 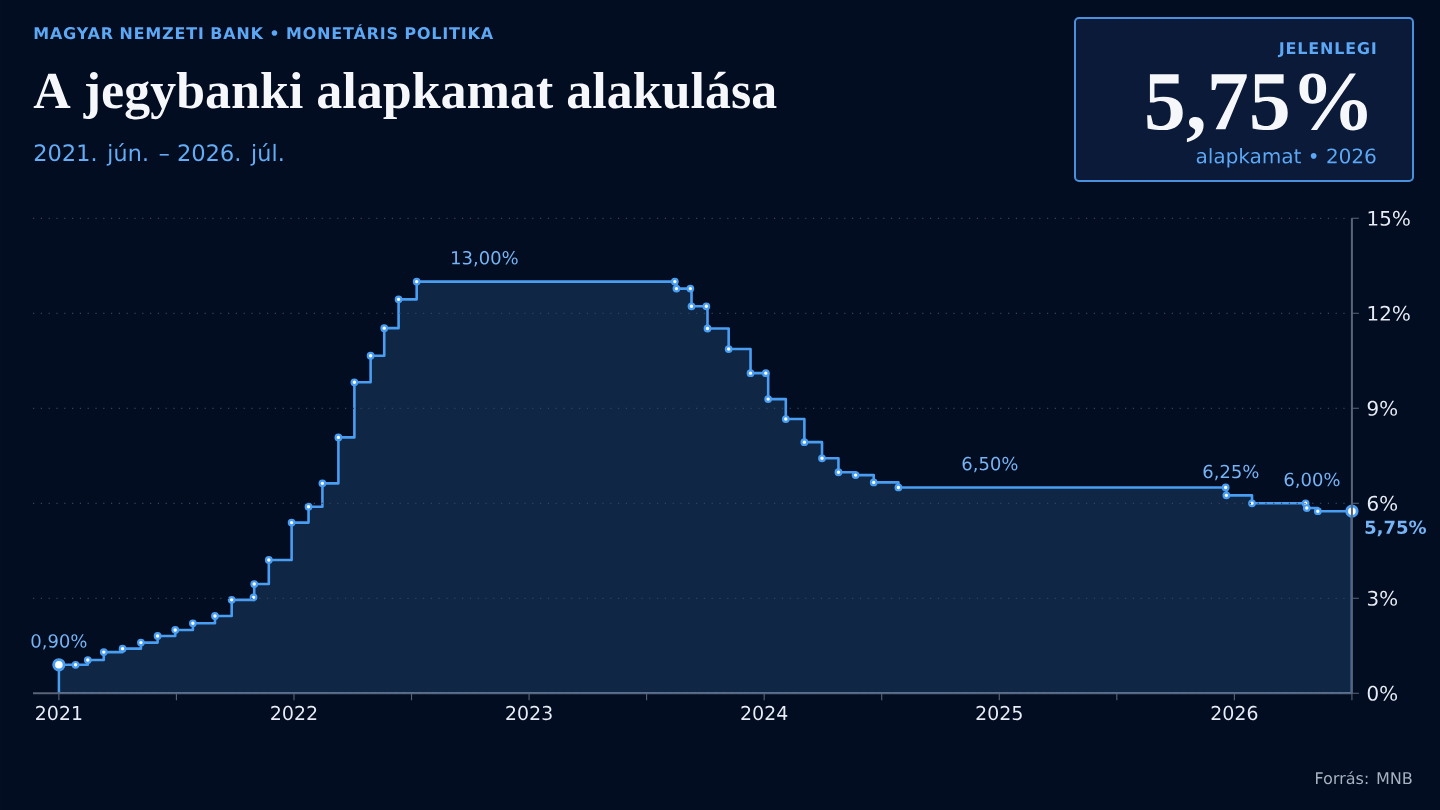 I want to click on y-tick-label: 15%, so click(x=1389, y=218).